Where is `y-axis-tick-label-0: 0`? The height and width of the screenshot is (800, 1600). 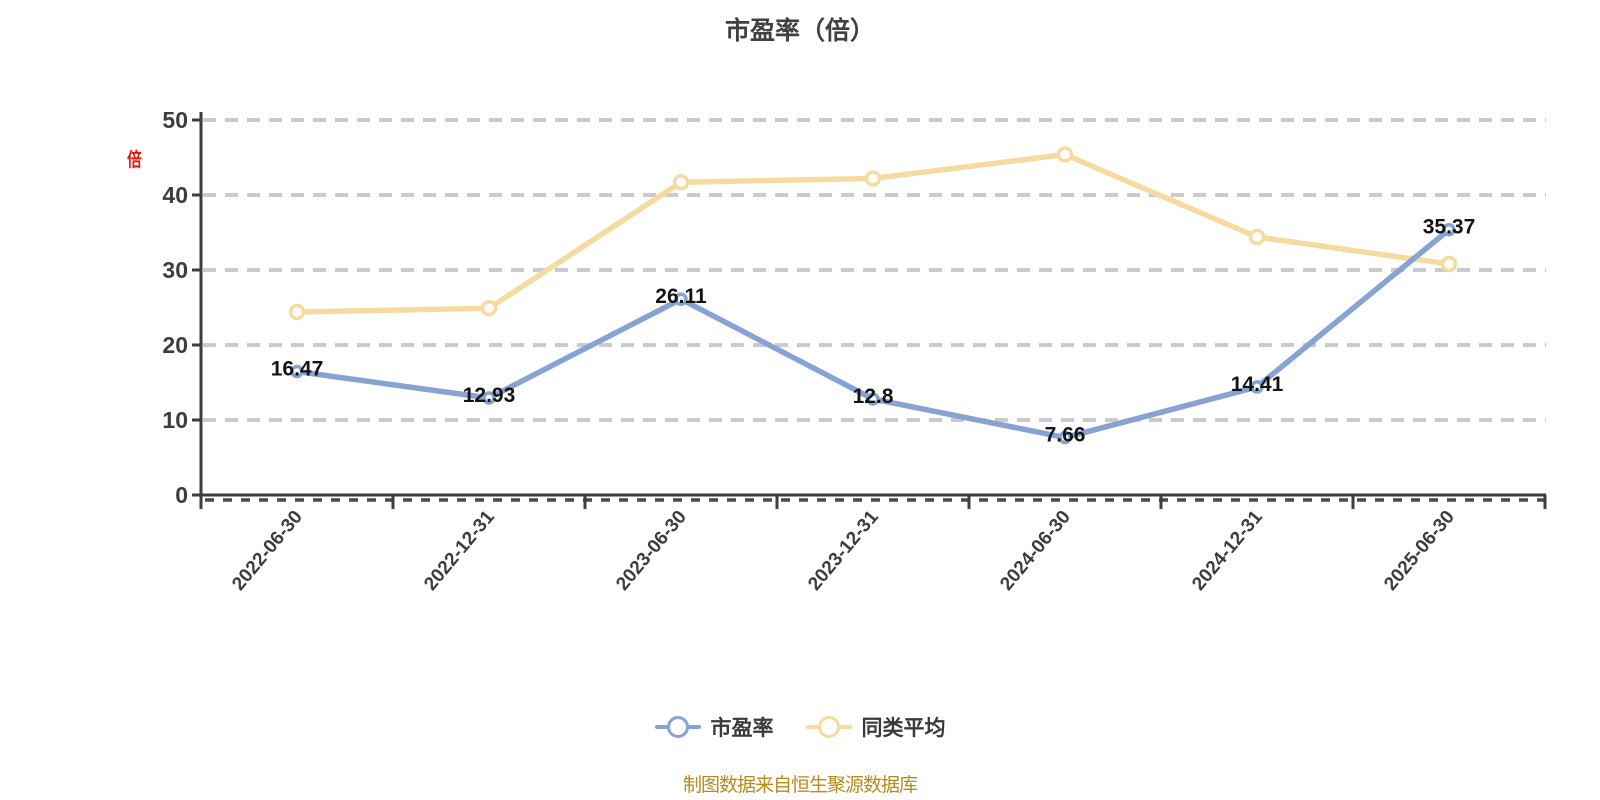
y-axis-tick-label-0: 0 is located at coordinates (181, 495).